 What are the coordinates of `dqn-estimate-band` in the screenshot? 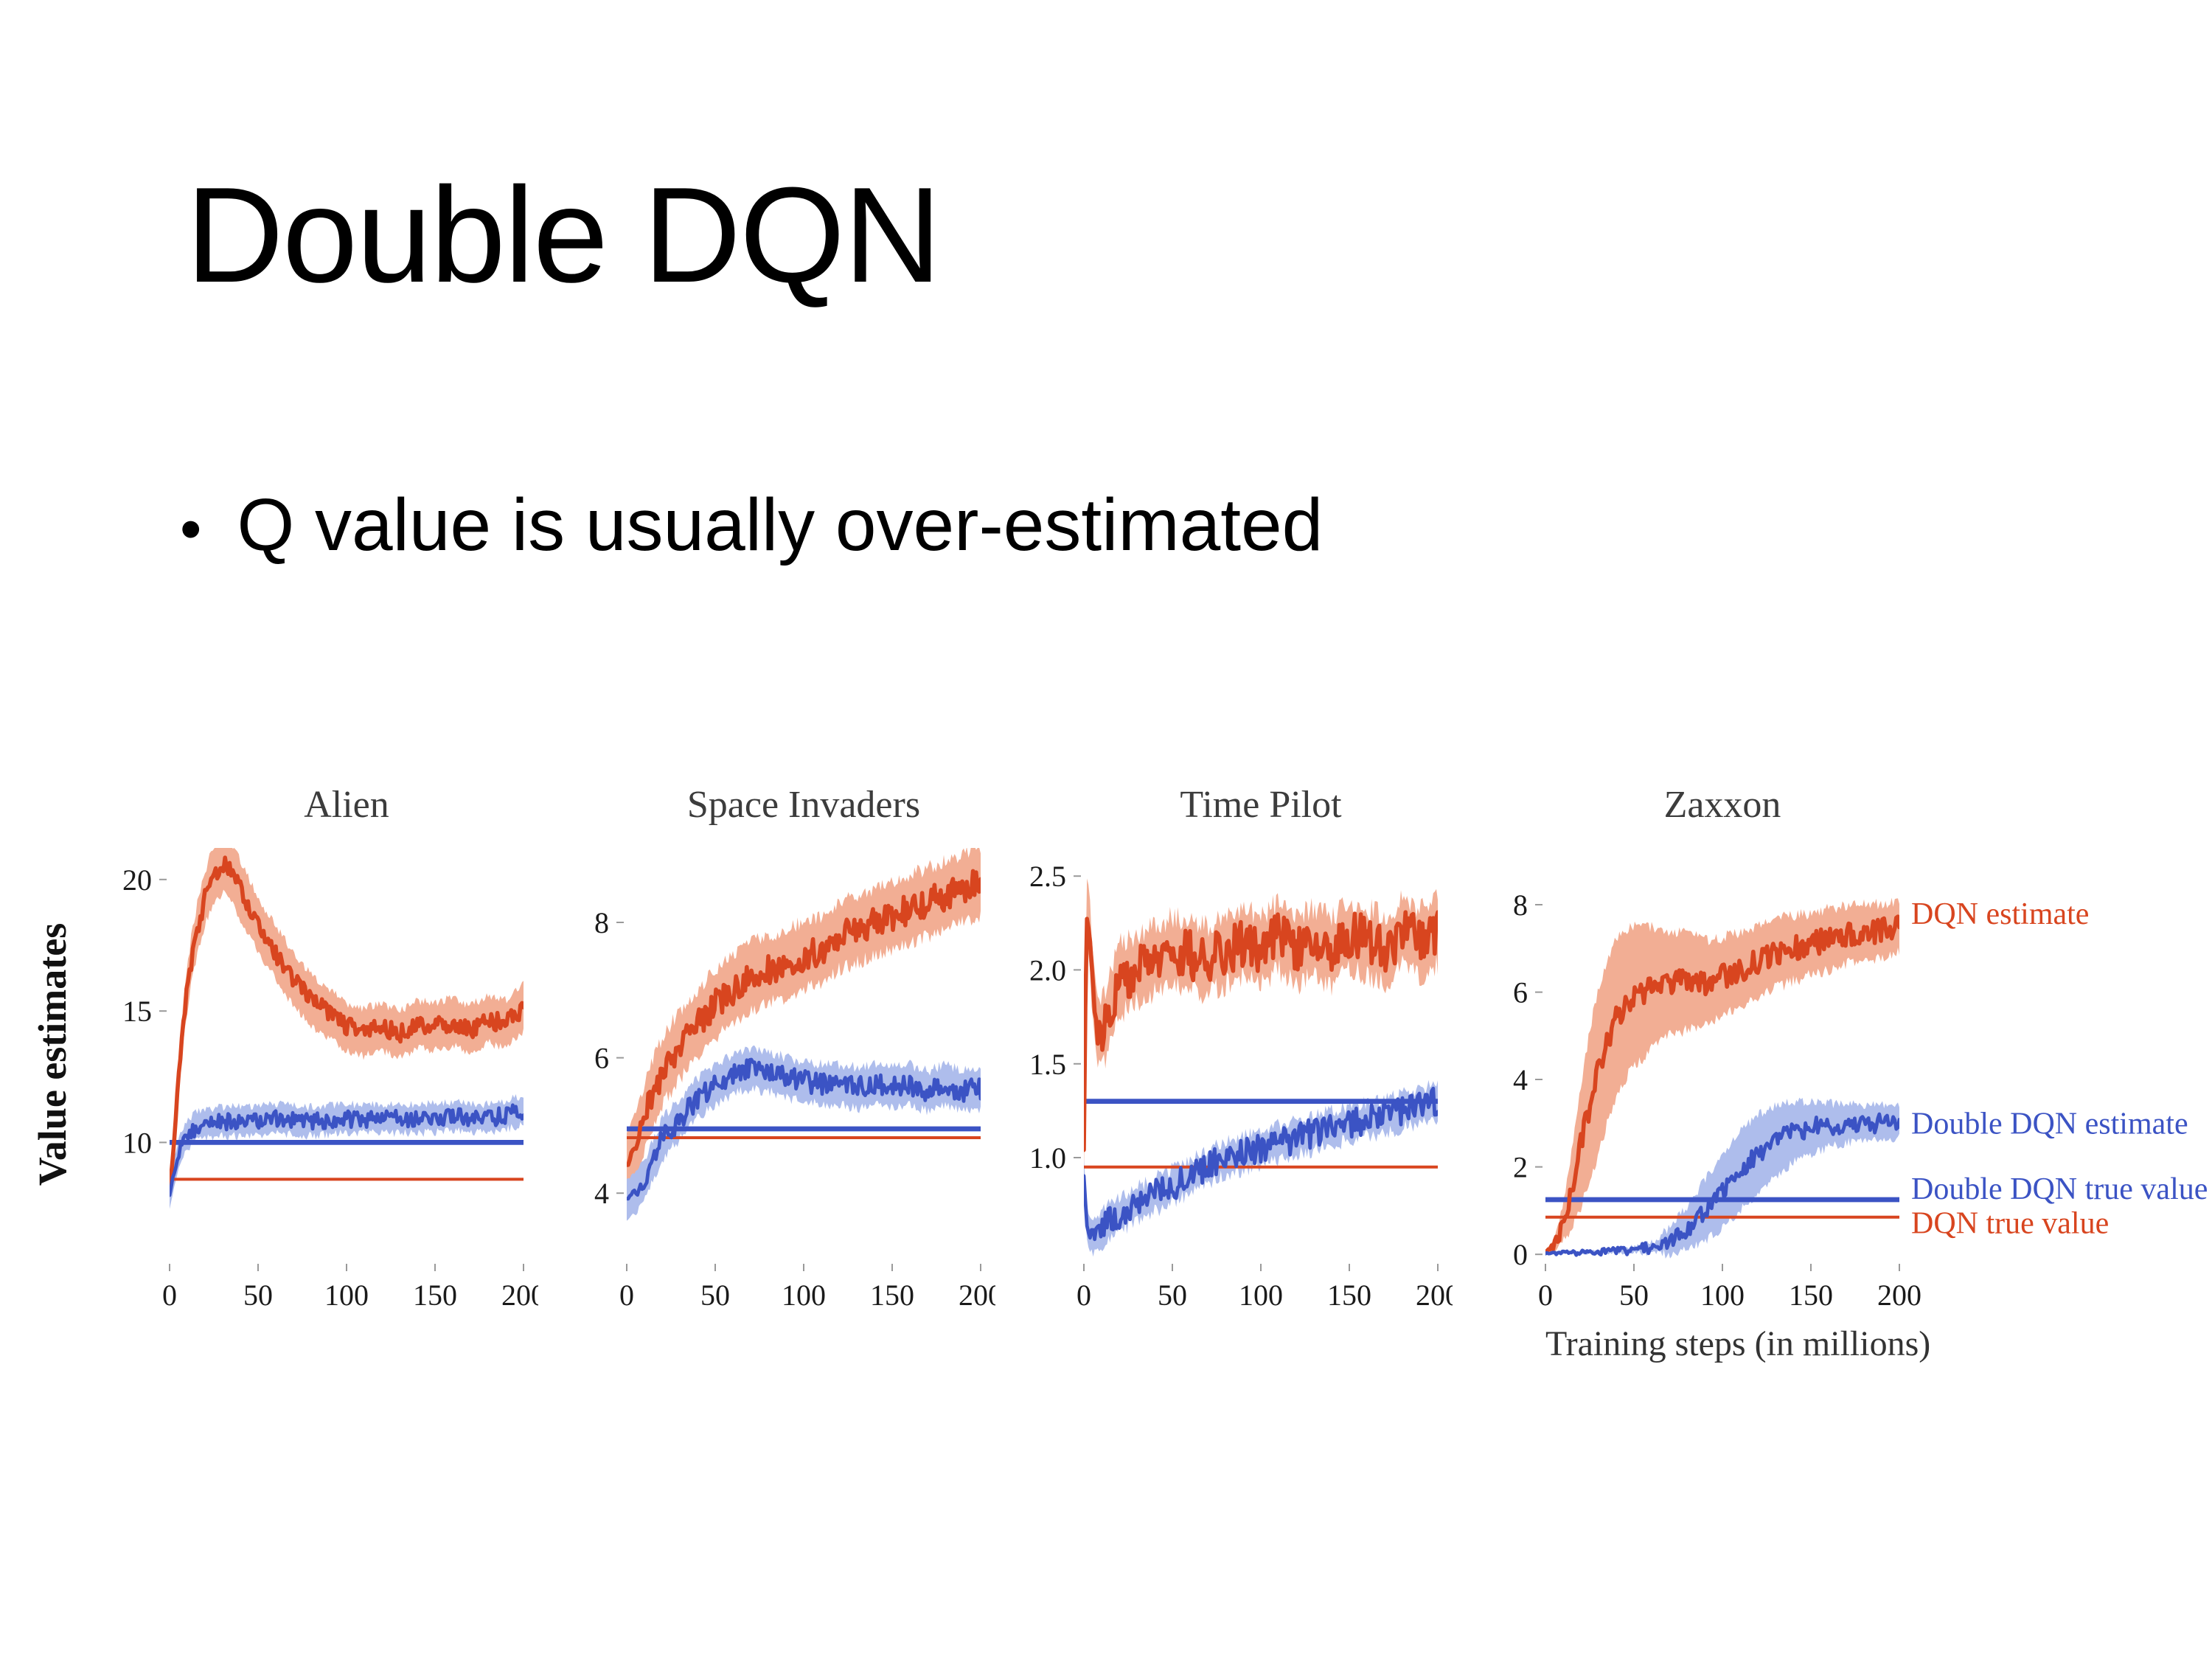 It's located at (804, 1024).